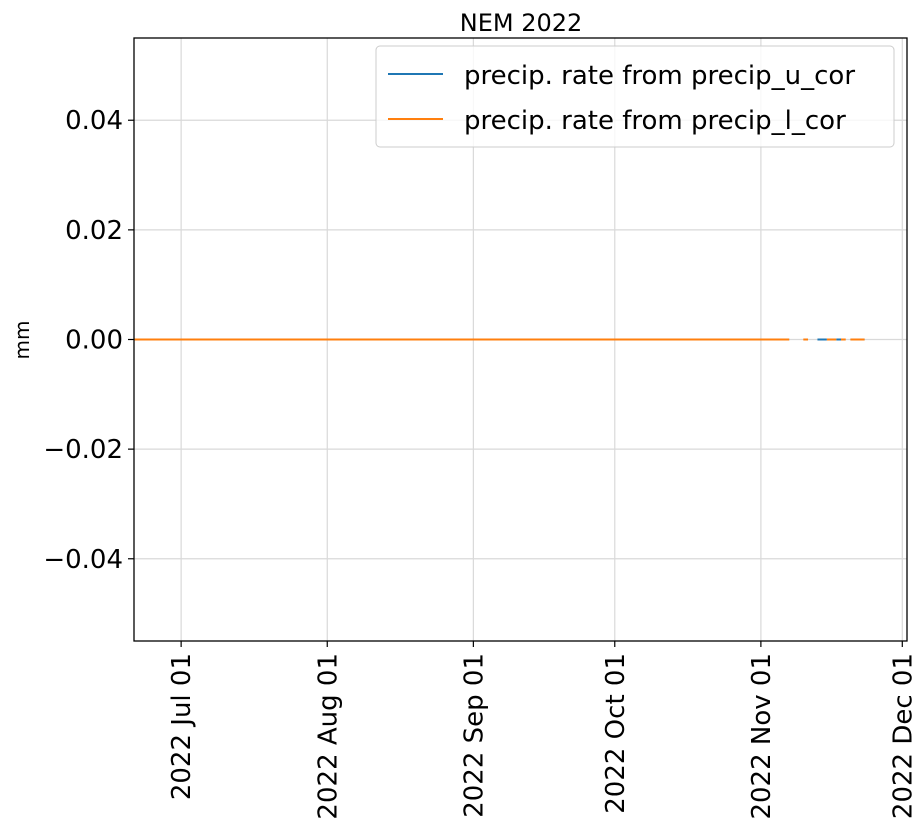 The width and height of the screenshot is (923, 839). I want to click on legend-label-l-cor: precip. rate from precip_l_cor, so click(655, 121).